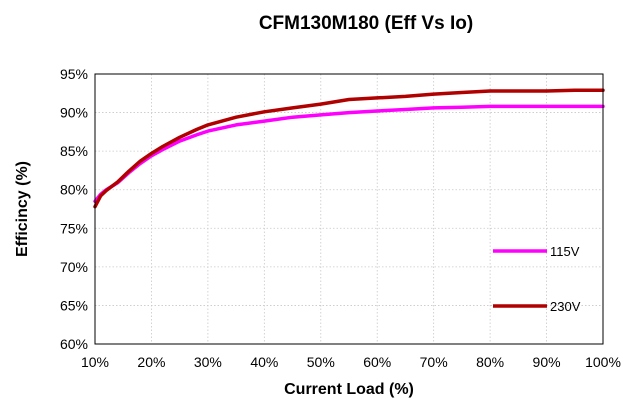 This screenshot has width=637, height=401. Describe the element at coordinates (434, 362) in the screenshot. I see `x-tick-label: 70%` at that location.